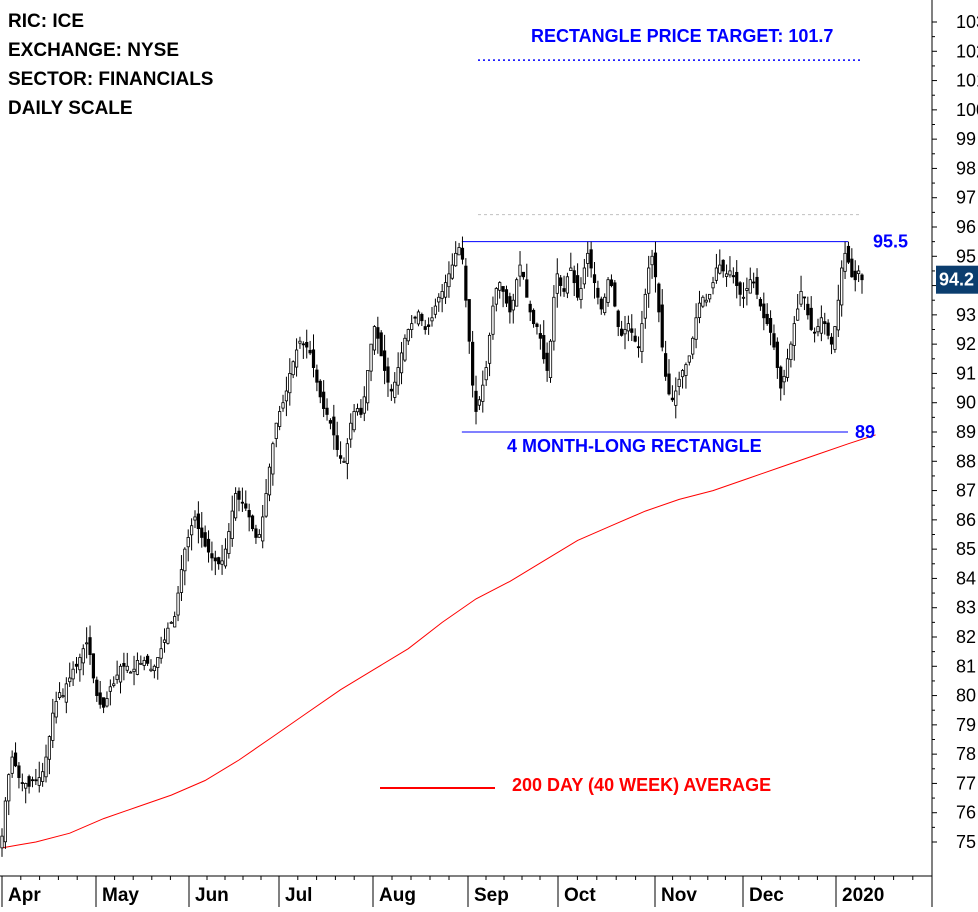 The image size is (978, 912). I want to click on price-tick-label: 93, so click(966, 315).